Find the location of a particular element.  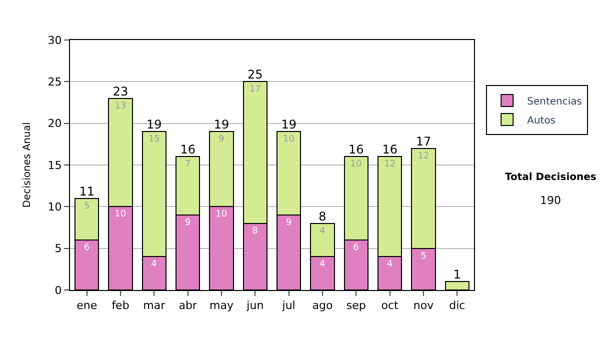

data-label: 8 is located at coordinates (255, 231).